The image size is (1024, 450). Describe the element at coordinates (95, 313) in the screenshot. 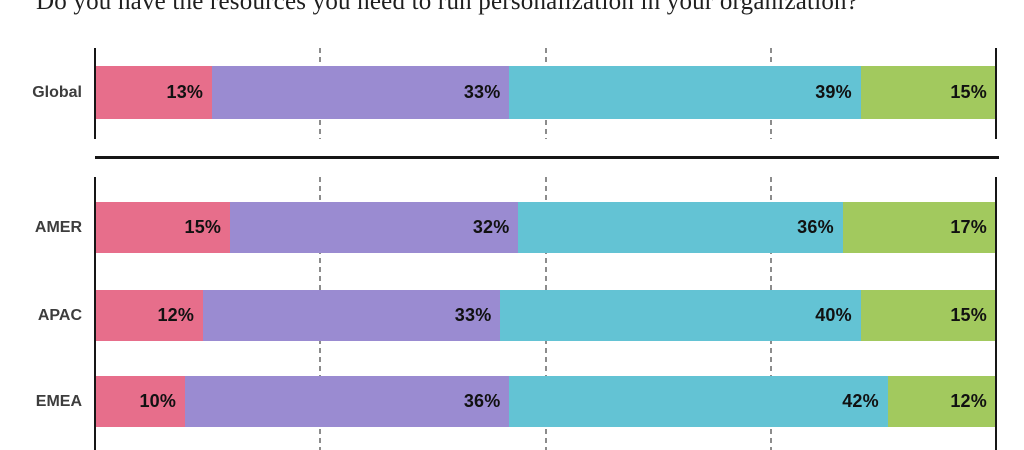

I see `regions-left-axis-line` at that location.